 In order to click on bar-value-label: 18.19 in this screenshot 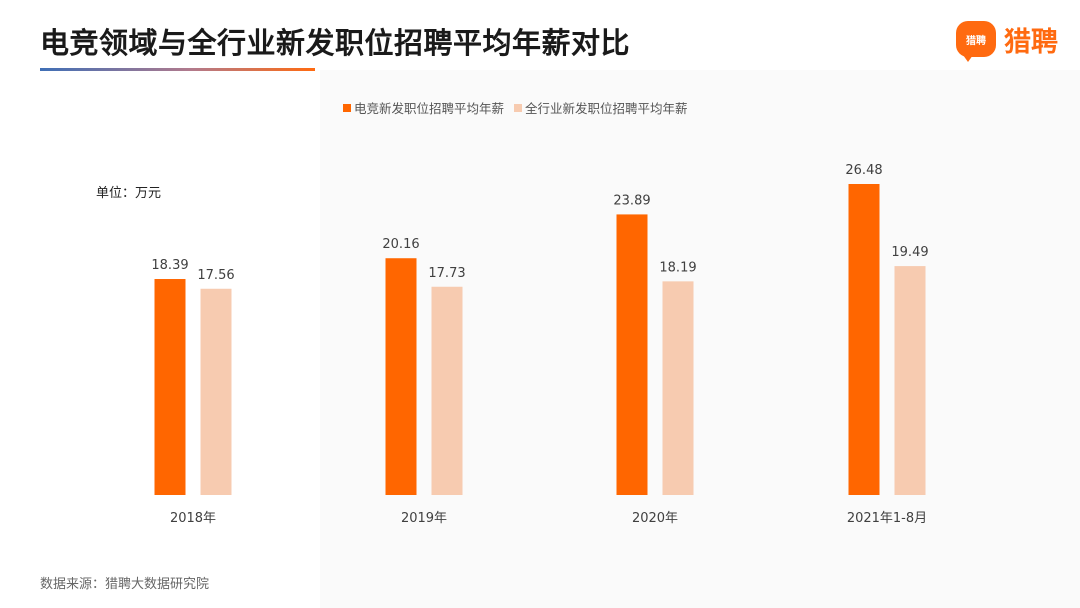, I will do `click(677, 267)`.